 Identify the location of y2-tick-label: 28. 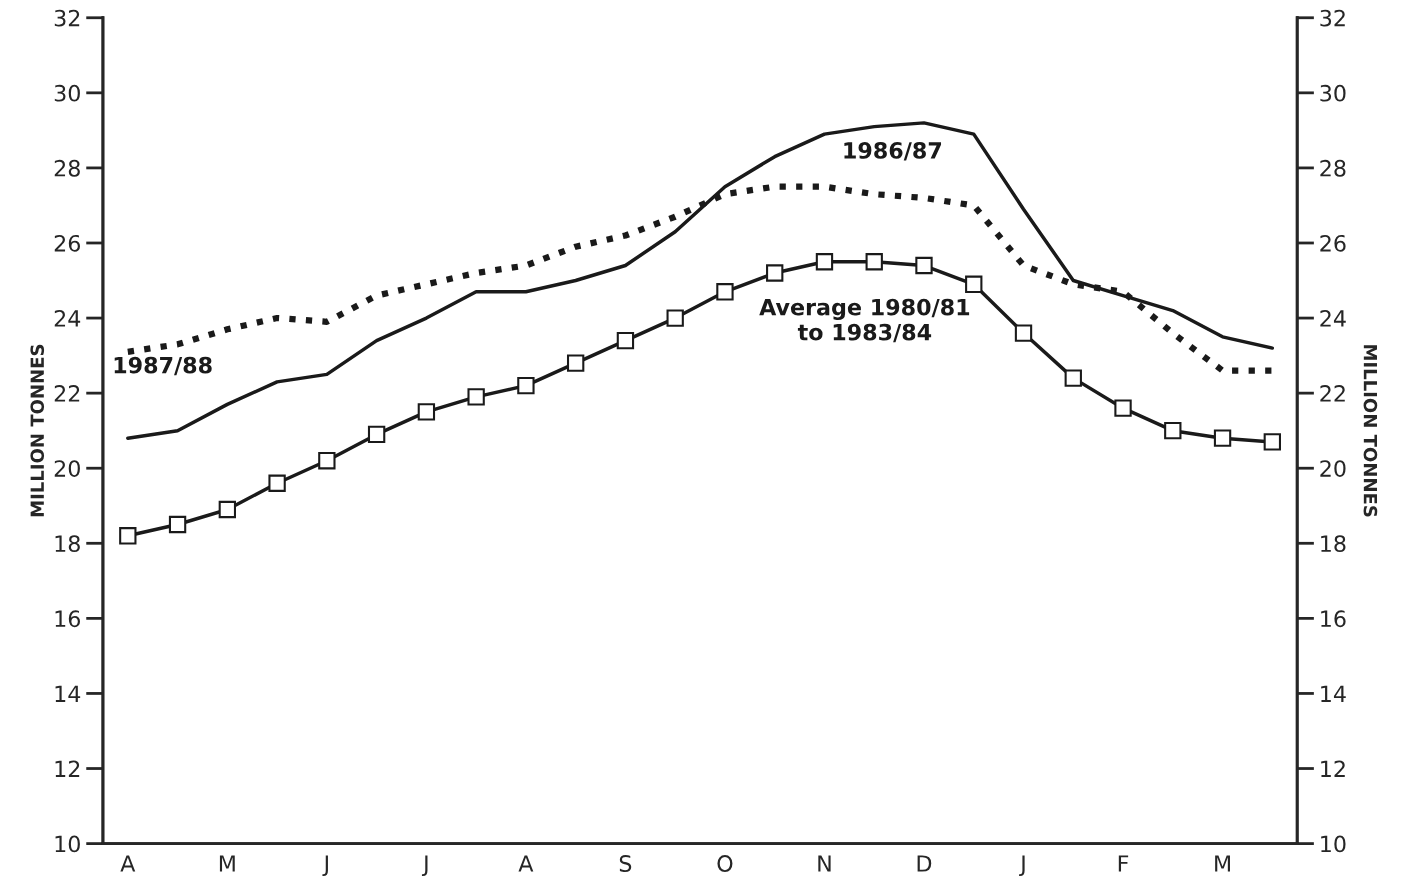
(1333, 168).